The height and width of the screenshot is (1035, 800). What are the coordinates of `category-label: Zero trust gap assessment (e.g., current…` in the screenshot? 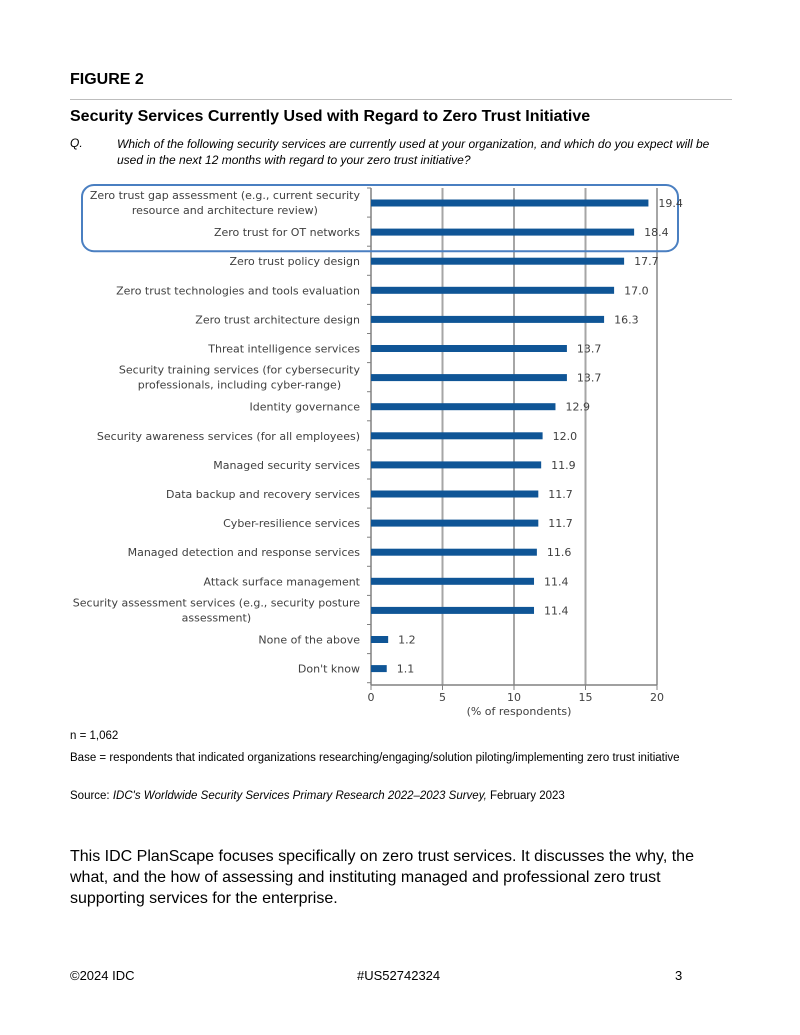 It's located at (225, 195).